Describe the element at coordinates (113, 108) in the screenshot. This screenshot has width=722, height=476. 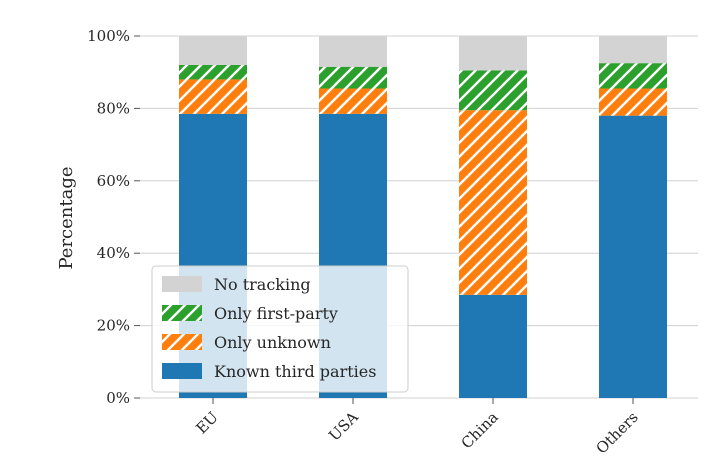
I see `y-tick-label: 80%` at that location.